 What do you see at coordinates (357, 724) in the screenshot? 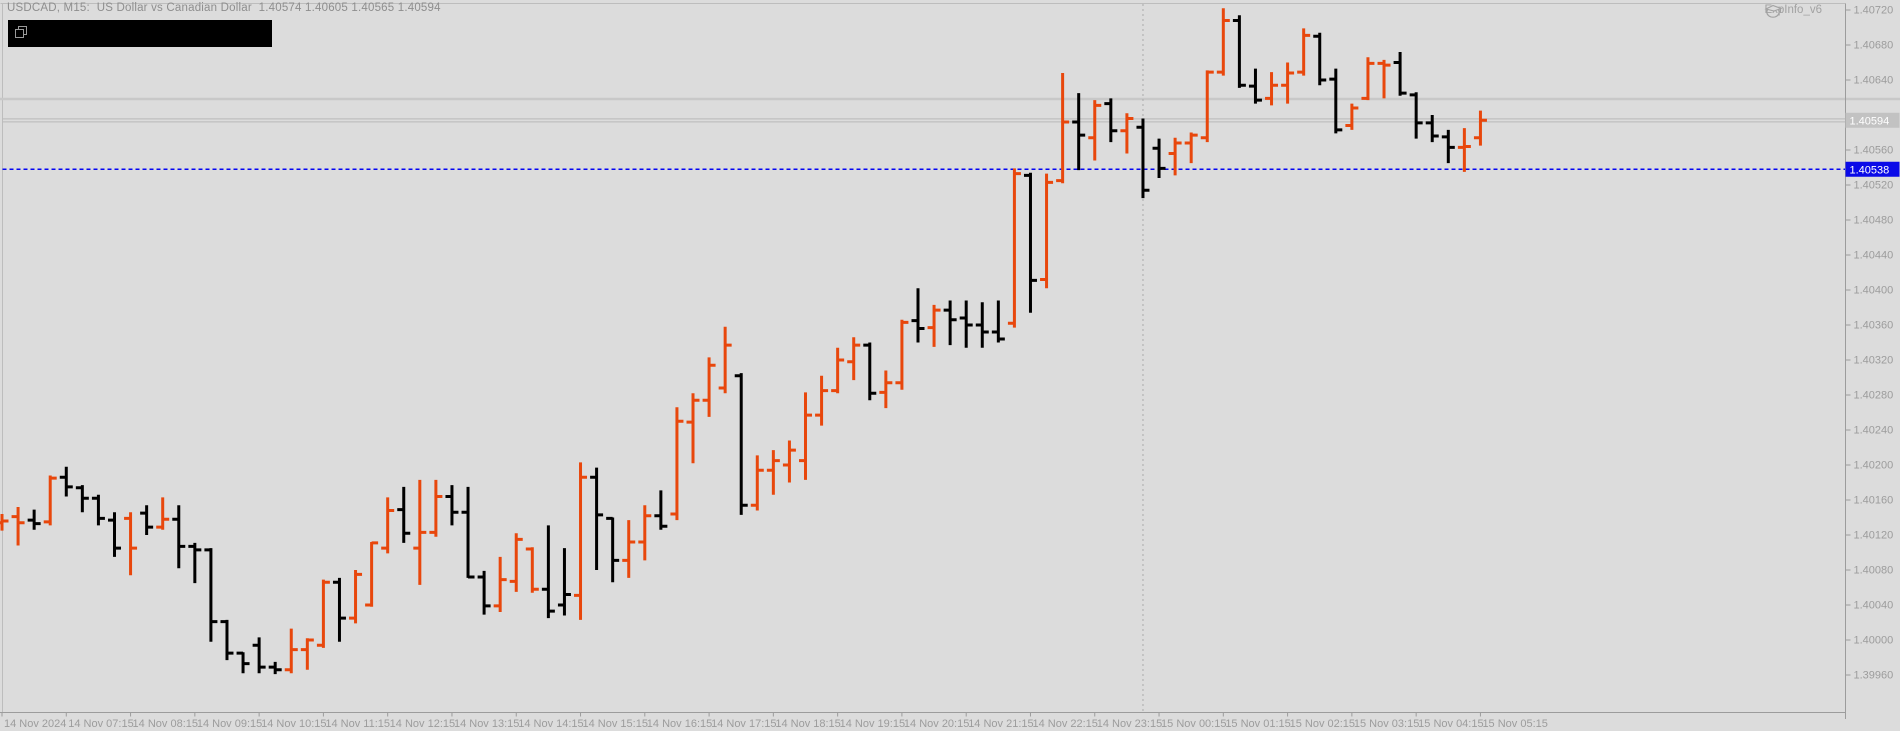
I see `time-tick-label: 14 Nov 11:15` at bounding box center [357, 724].